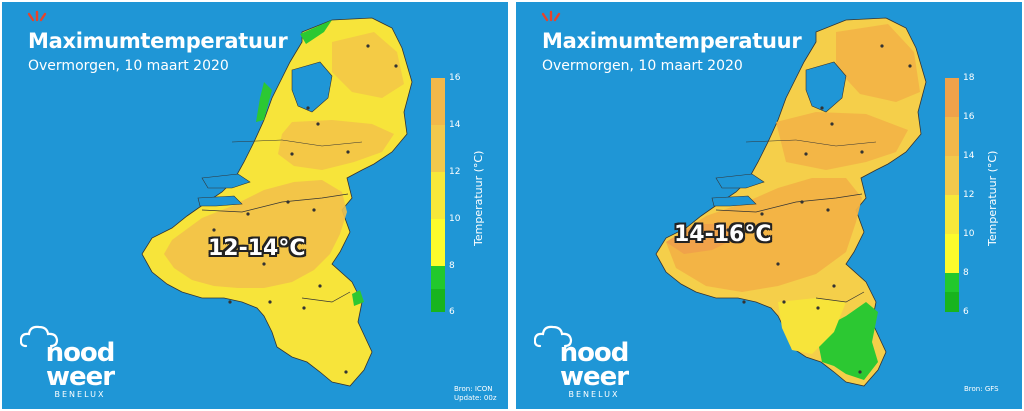 The image size is (1024, 411). I want to click on legend-tick: 18, so click(969, 78).